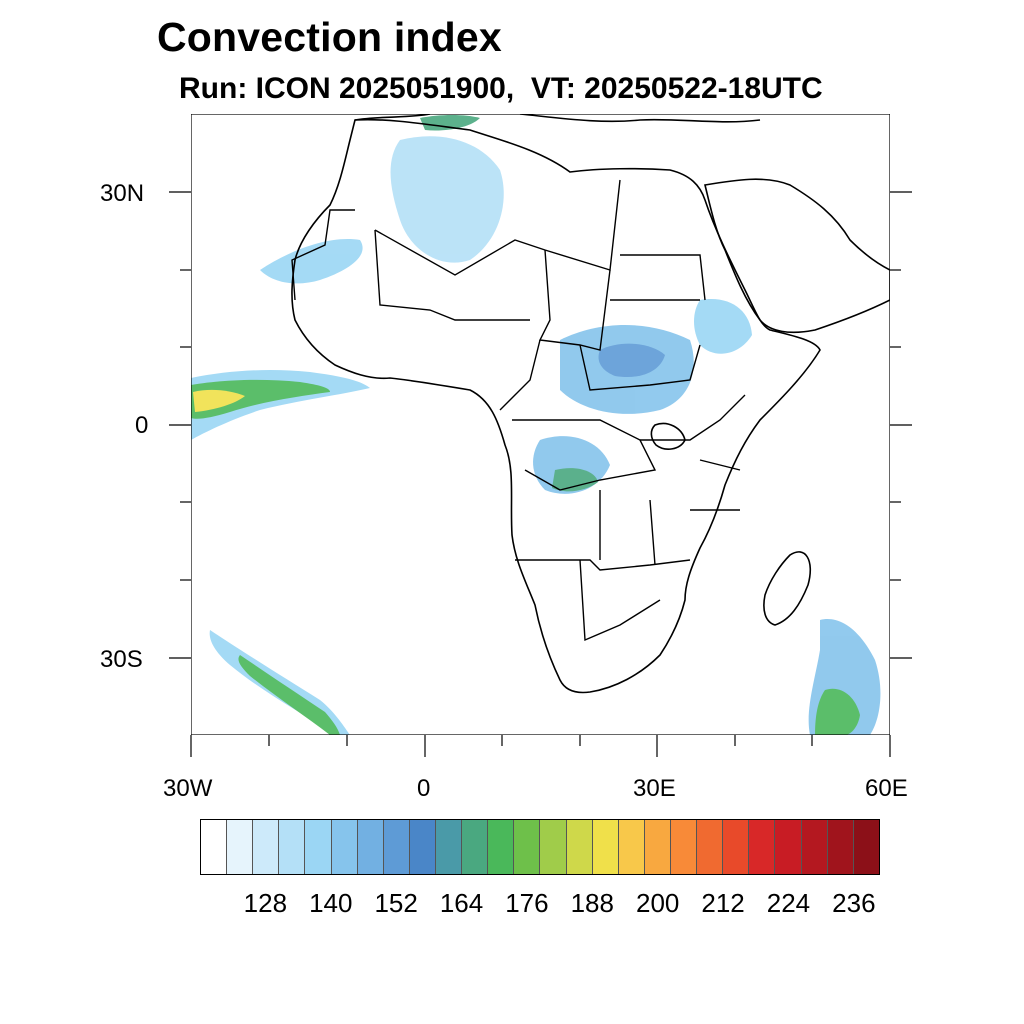  Describe the element at coordinates (787, 588) in the screenshot. I see `madagascar` at that location.